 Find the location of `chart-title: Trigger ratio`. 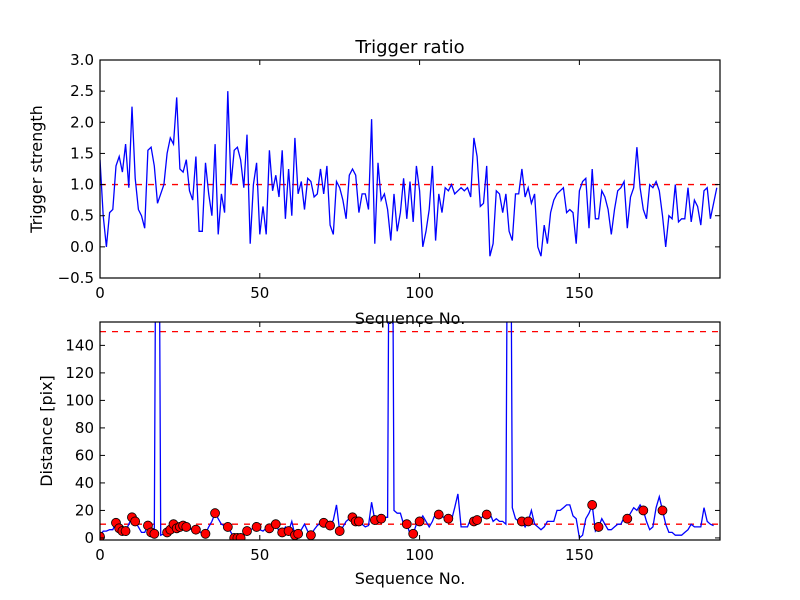

chart-title: Trigger ratio is located at coordinates (409, 47).